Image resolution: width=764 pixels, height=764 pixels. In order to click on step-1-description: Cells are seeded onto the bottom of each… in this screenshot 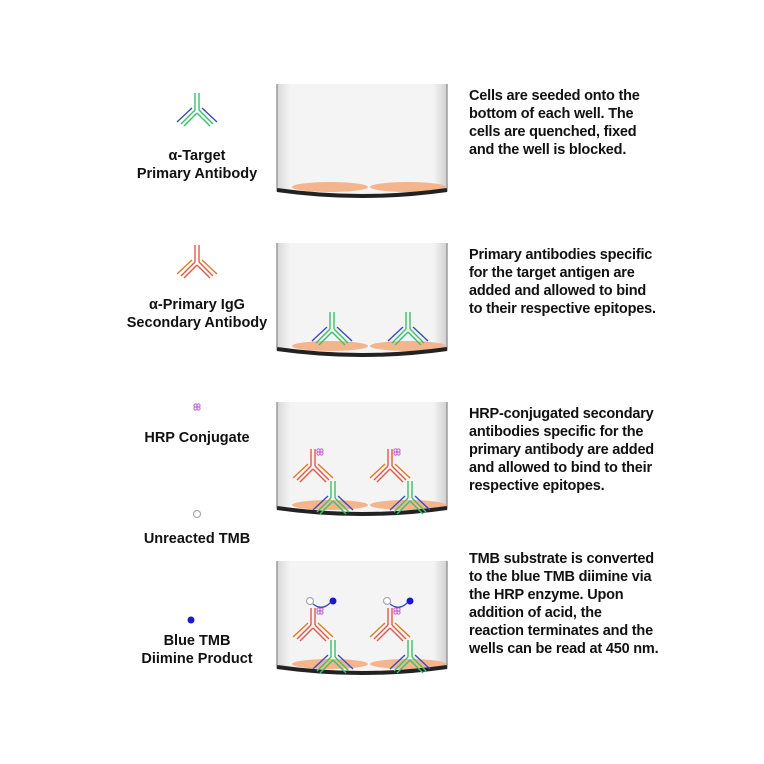, I will do `click(554, 123)`.